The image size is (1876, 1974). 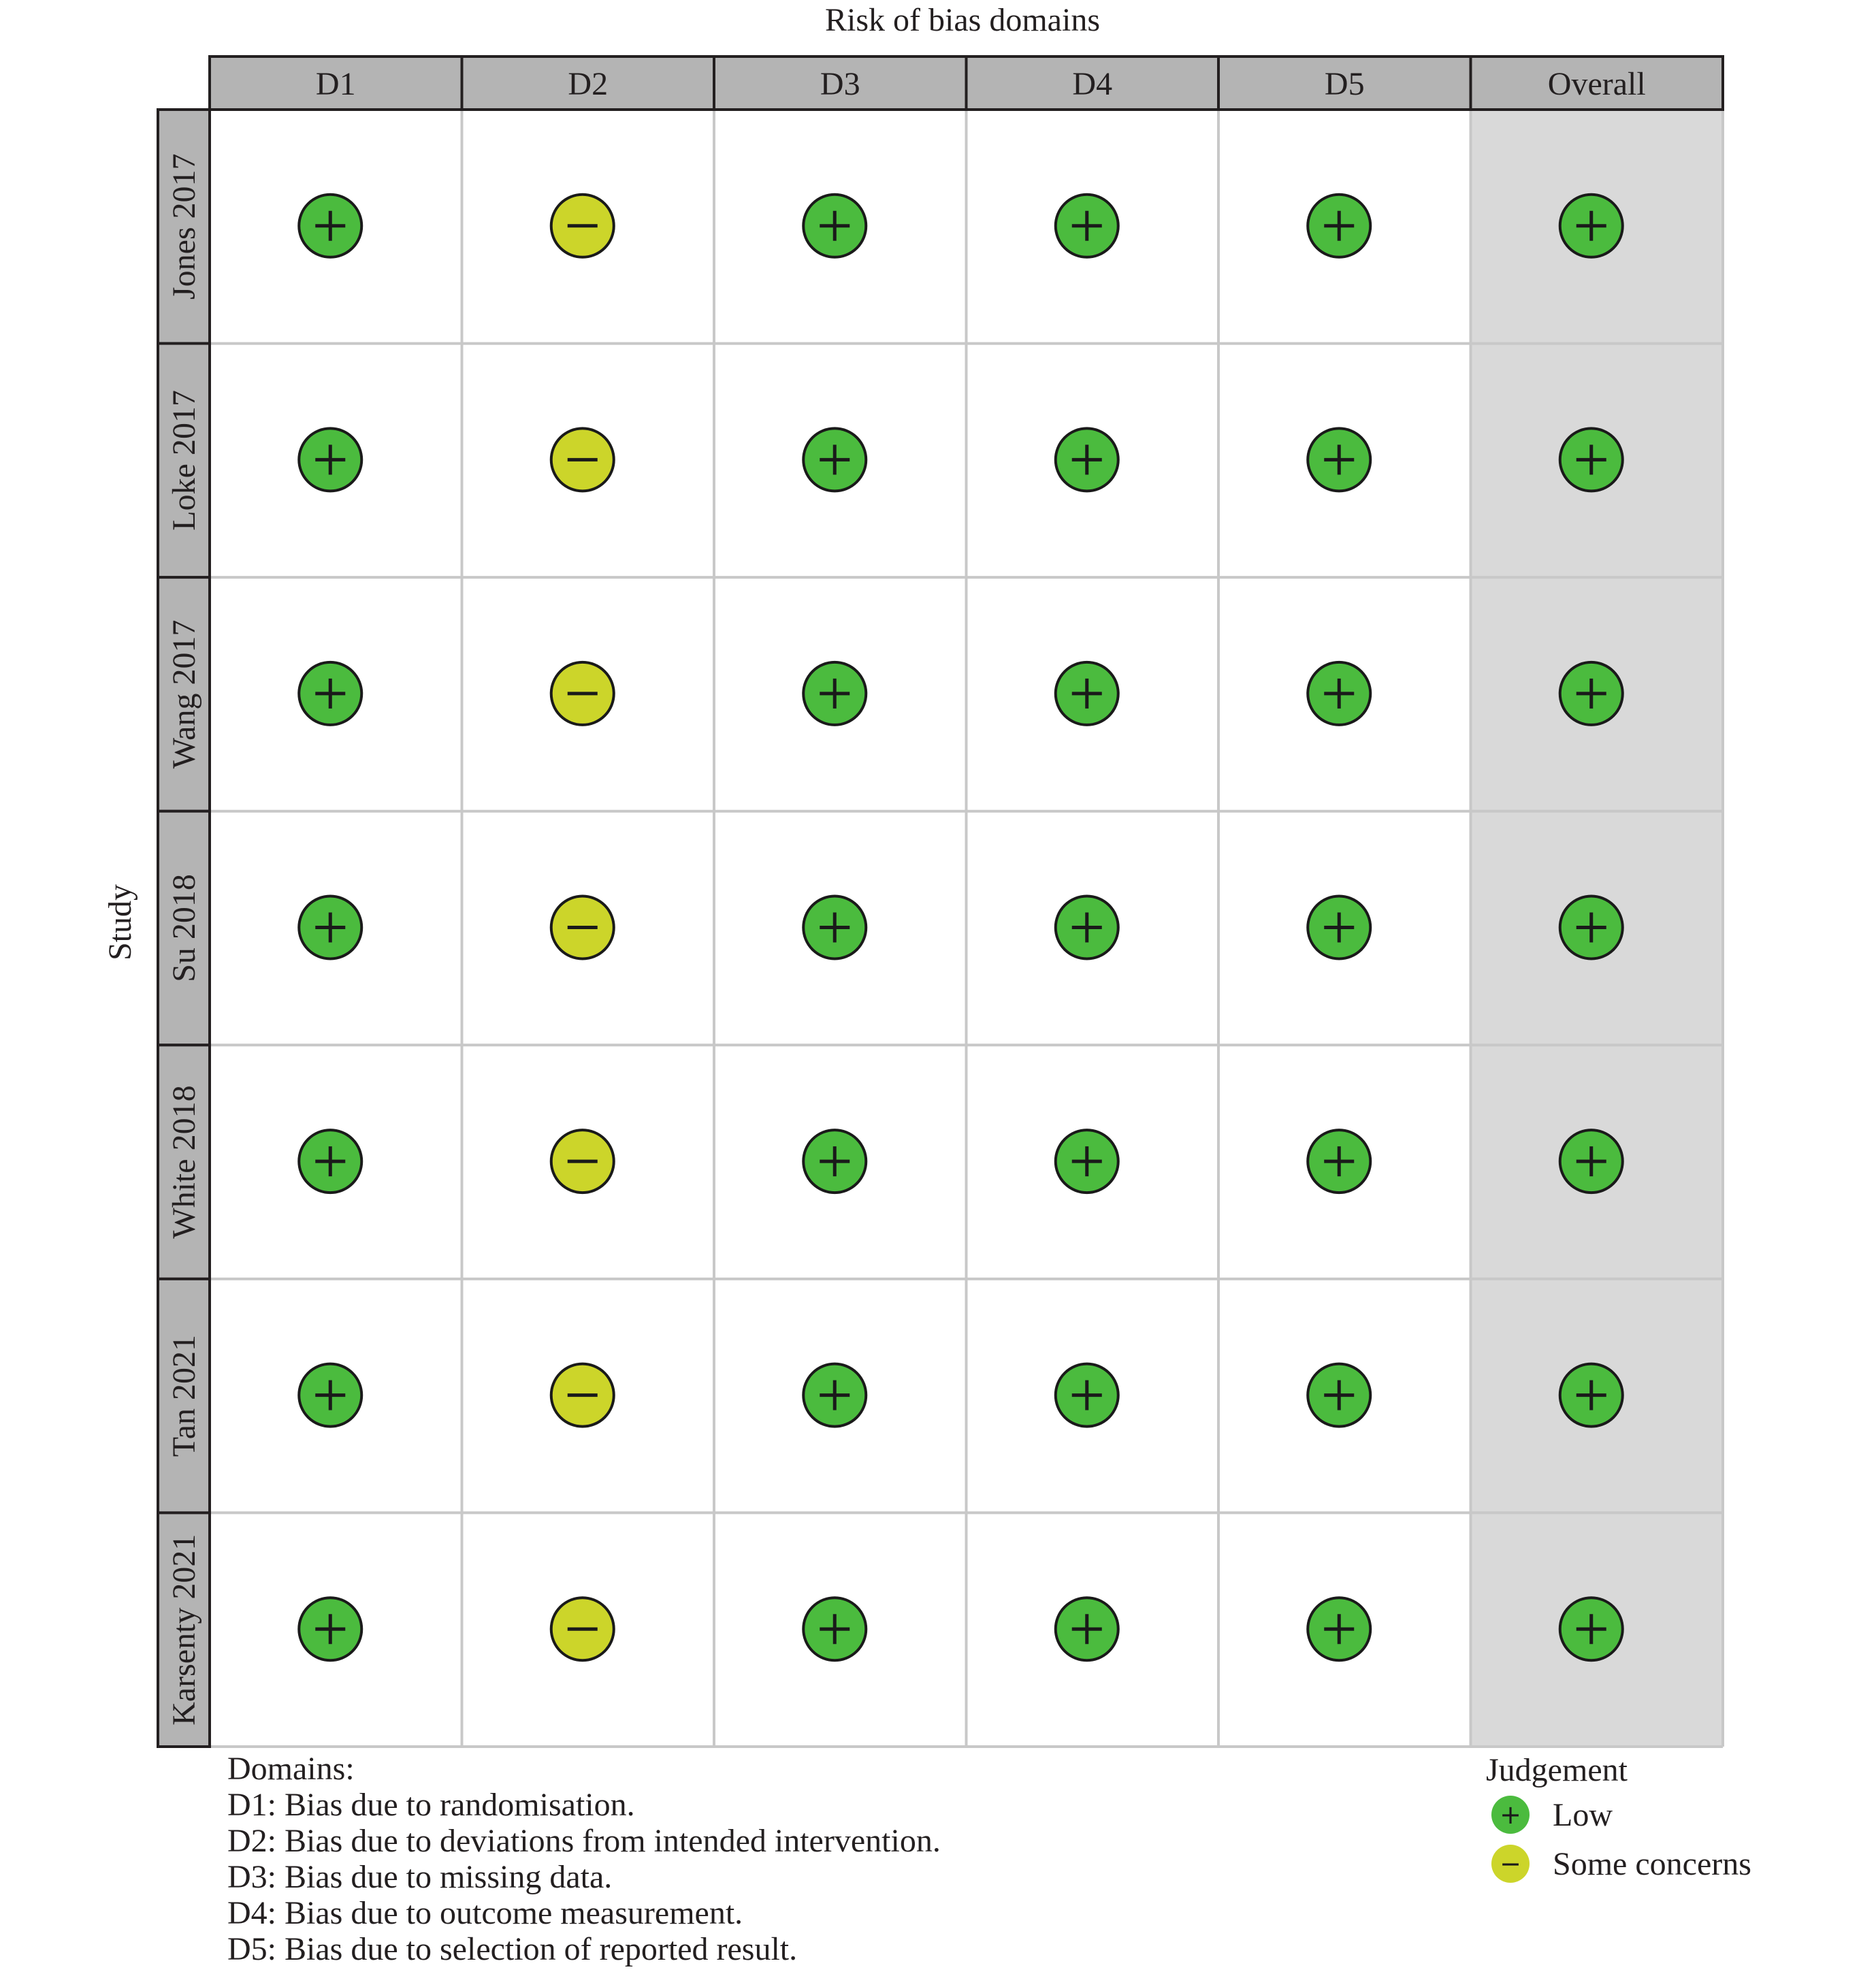 What do you see at coordinates (1618, 1814) in the screenshot?
I see `legend-item-low: + Low` at bounding box center [1618, 1814].